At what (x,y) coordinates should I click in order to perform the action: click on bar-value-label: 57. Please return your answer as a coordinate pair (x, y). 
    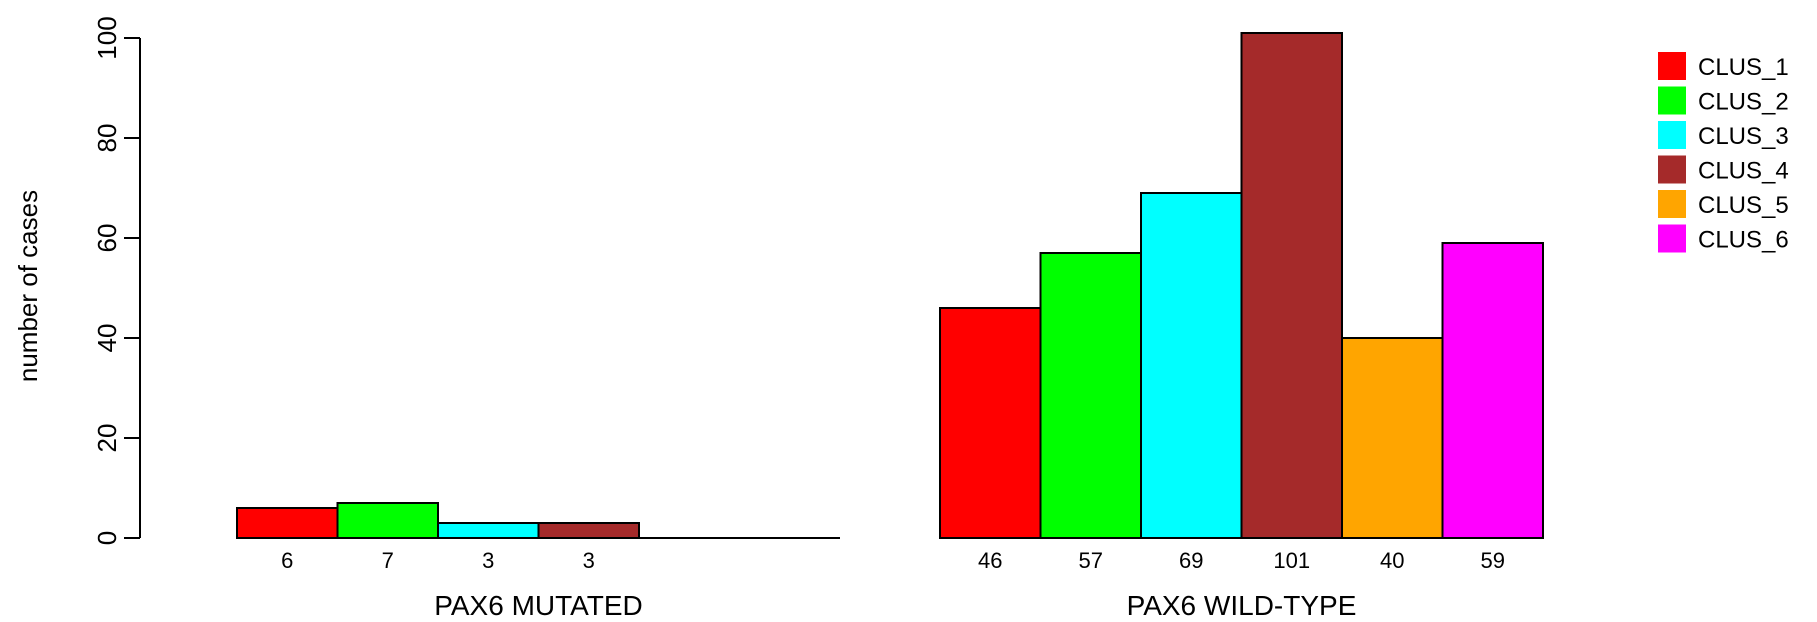
    Looking at the image, I should click on (1091, 560).